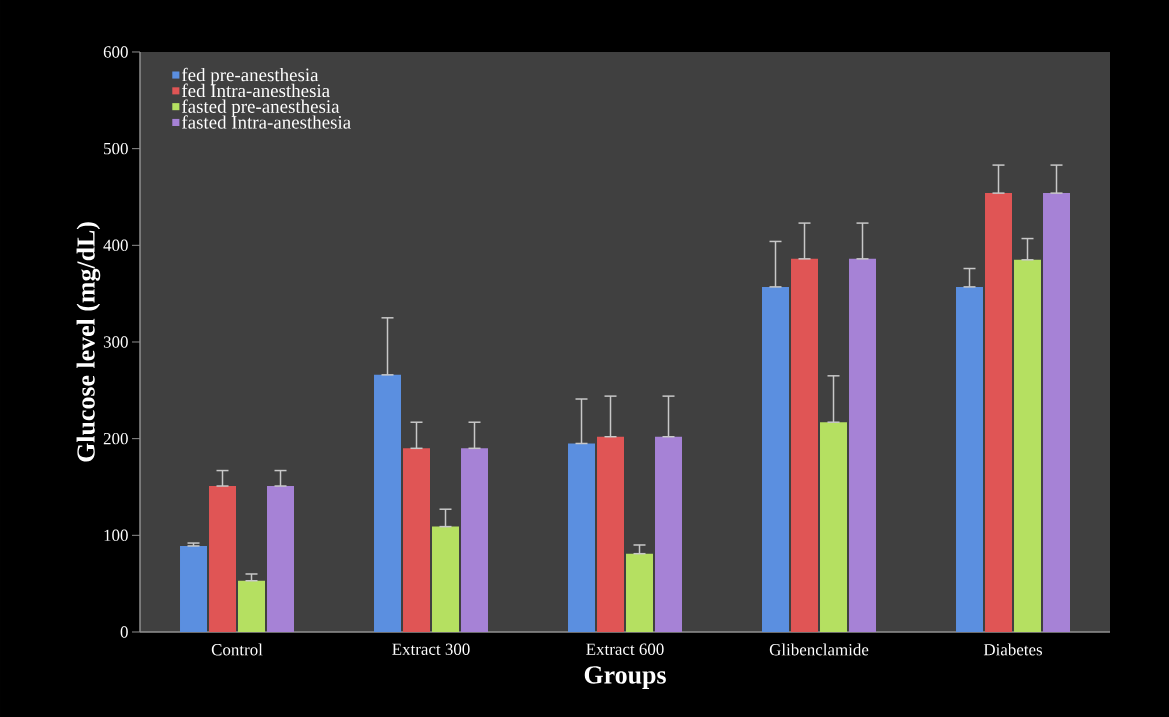  What do you see at coordinates (1013, 649) in the screenshot?
I see `x-tick-label: Diabetes` at bounding box center [1013, 649].